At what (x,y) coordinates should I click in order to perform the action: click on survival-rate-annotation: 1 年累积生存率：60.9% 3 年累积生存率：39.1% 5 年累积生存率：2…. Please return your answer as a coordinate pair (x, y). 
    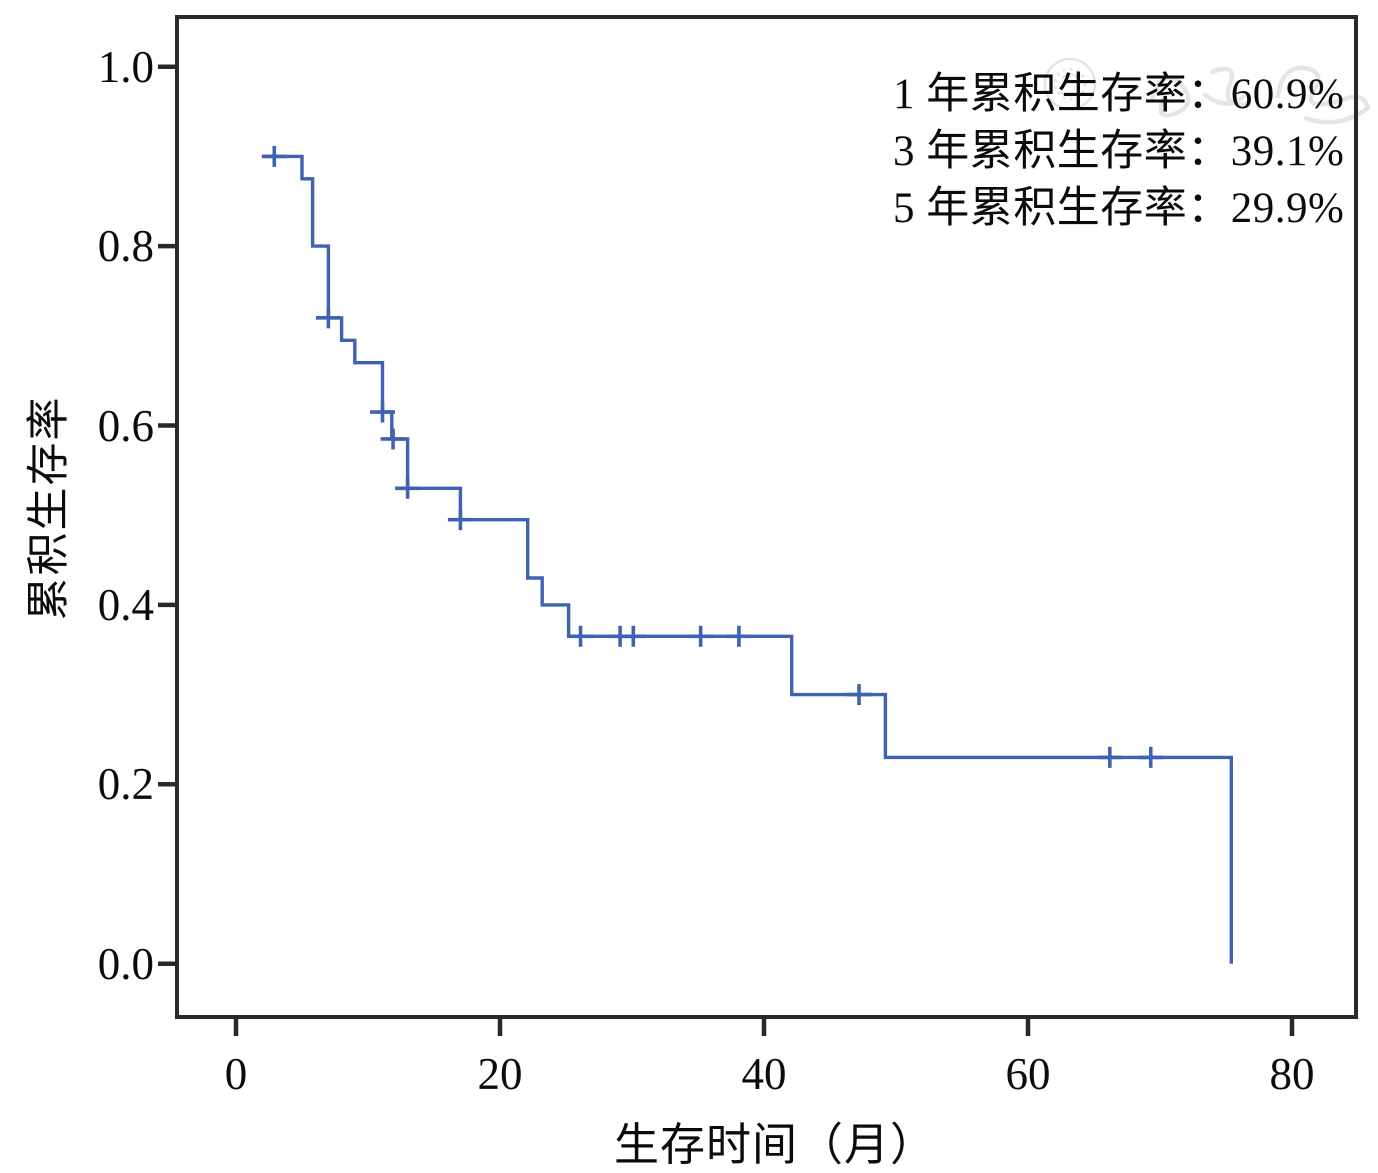
    Looking at the image, I should click on (1118, 151).